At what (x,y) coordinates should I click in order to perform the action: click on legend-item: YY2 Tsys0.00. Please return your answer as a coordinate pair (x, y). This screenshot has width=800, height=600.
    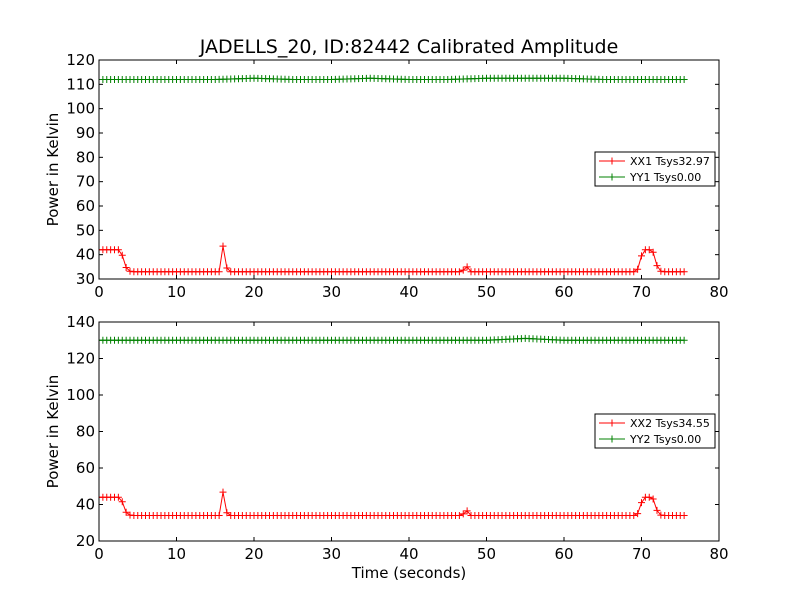
    Looking at the image, I should click on (650, 439).